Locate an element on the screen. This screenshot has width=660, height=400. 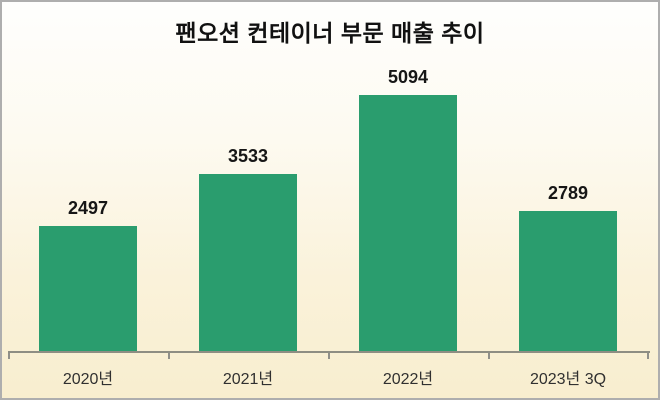
value-label-2023-3q: 2789 is located at coordinates (568, 193).